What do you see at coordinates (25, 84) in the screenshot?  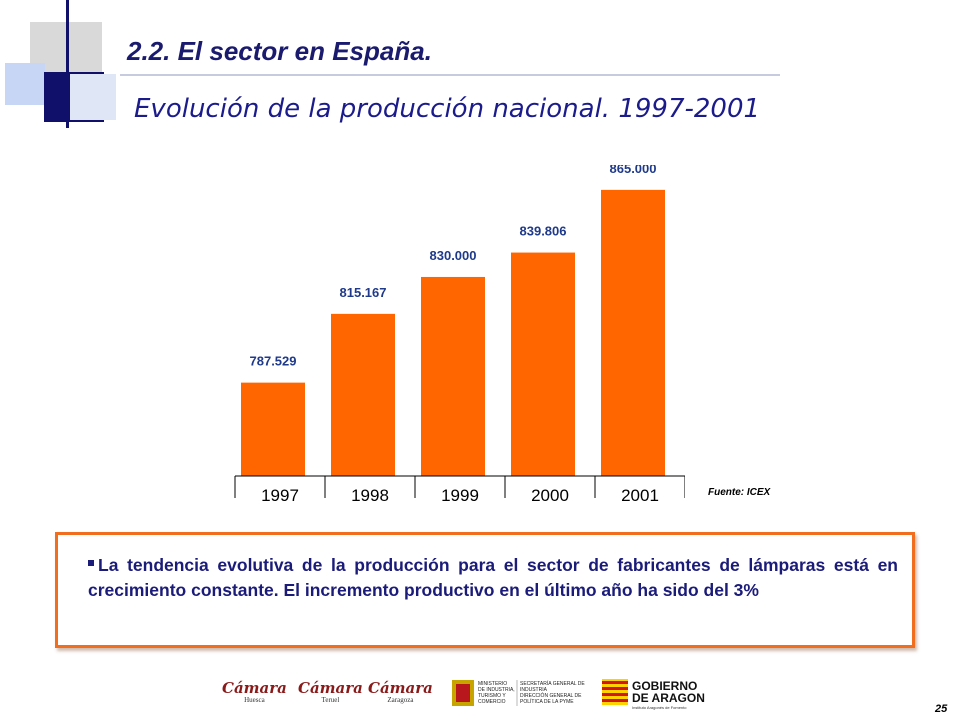 I see `decor-square-blue` at bounding box center [25, 84].